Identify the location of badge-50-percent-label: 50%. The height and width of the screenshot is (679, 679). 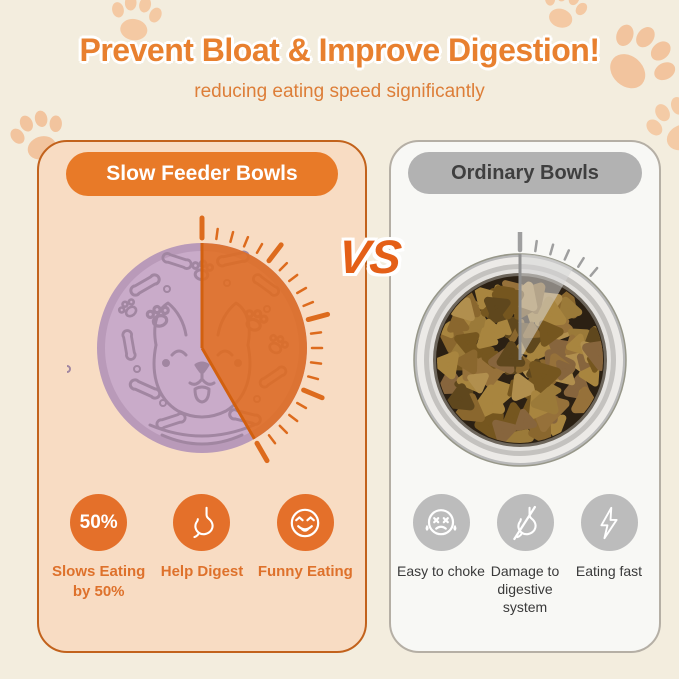
(98, 522).